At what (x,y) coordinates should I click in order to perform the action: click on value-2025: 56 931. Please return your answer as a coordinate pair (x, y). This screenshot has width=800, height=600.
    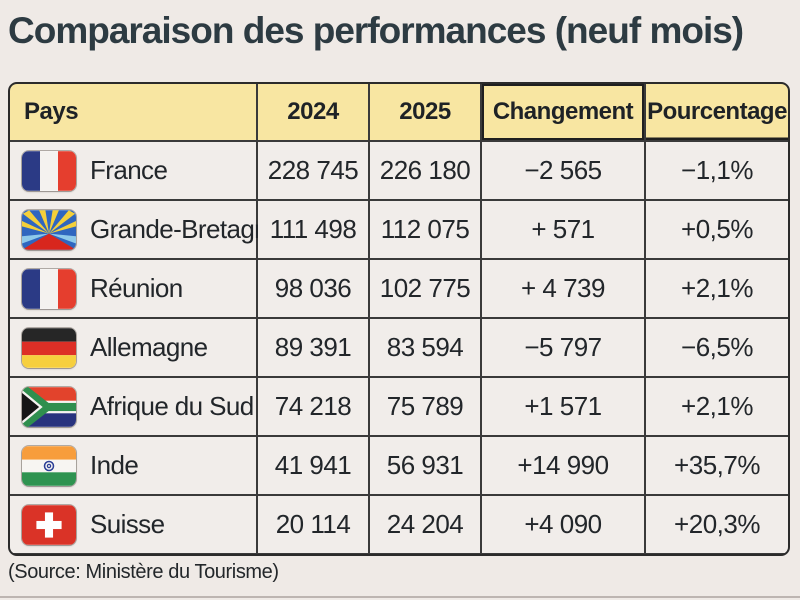
    Looking at the image, I should click on (425, 465).